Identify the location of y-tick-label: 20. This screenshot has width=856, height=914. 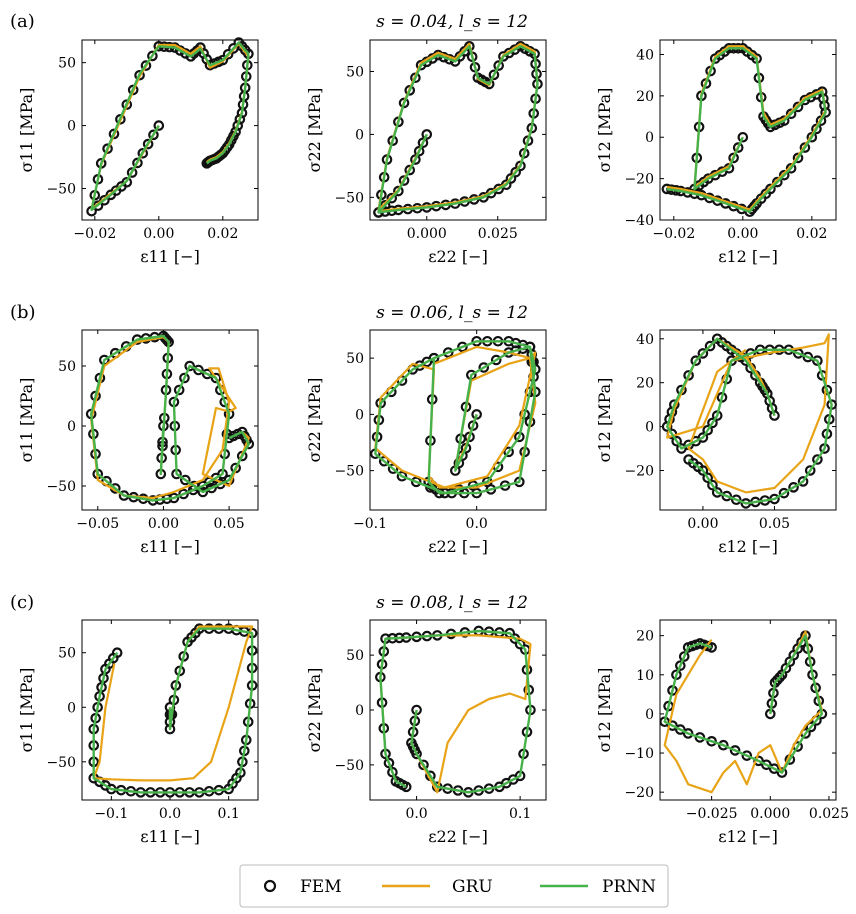
(645, 384).